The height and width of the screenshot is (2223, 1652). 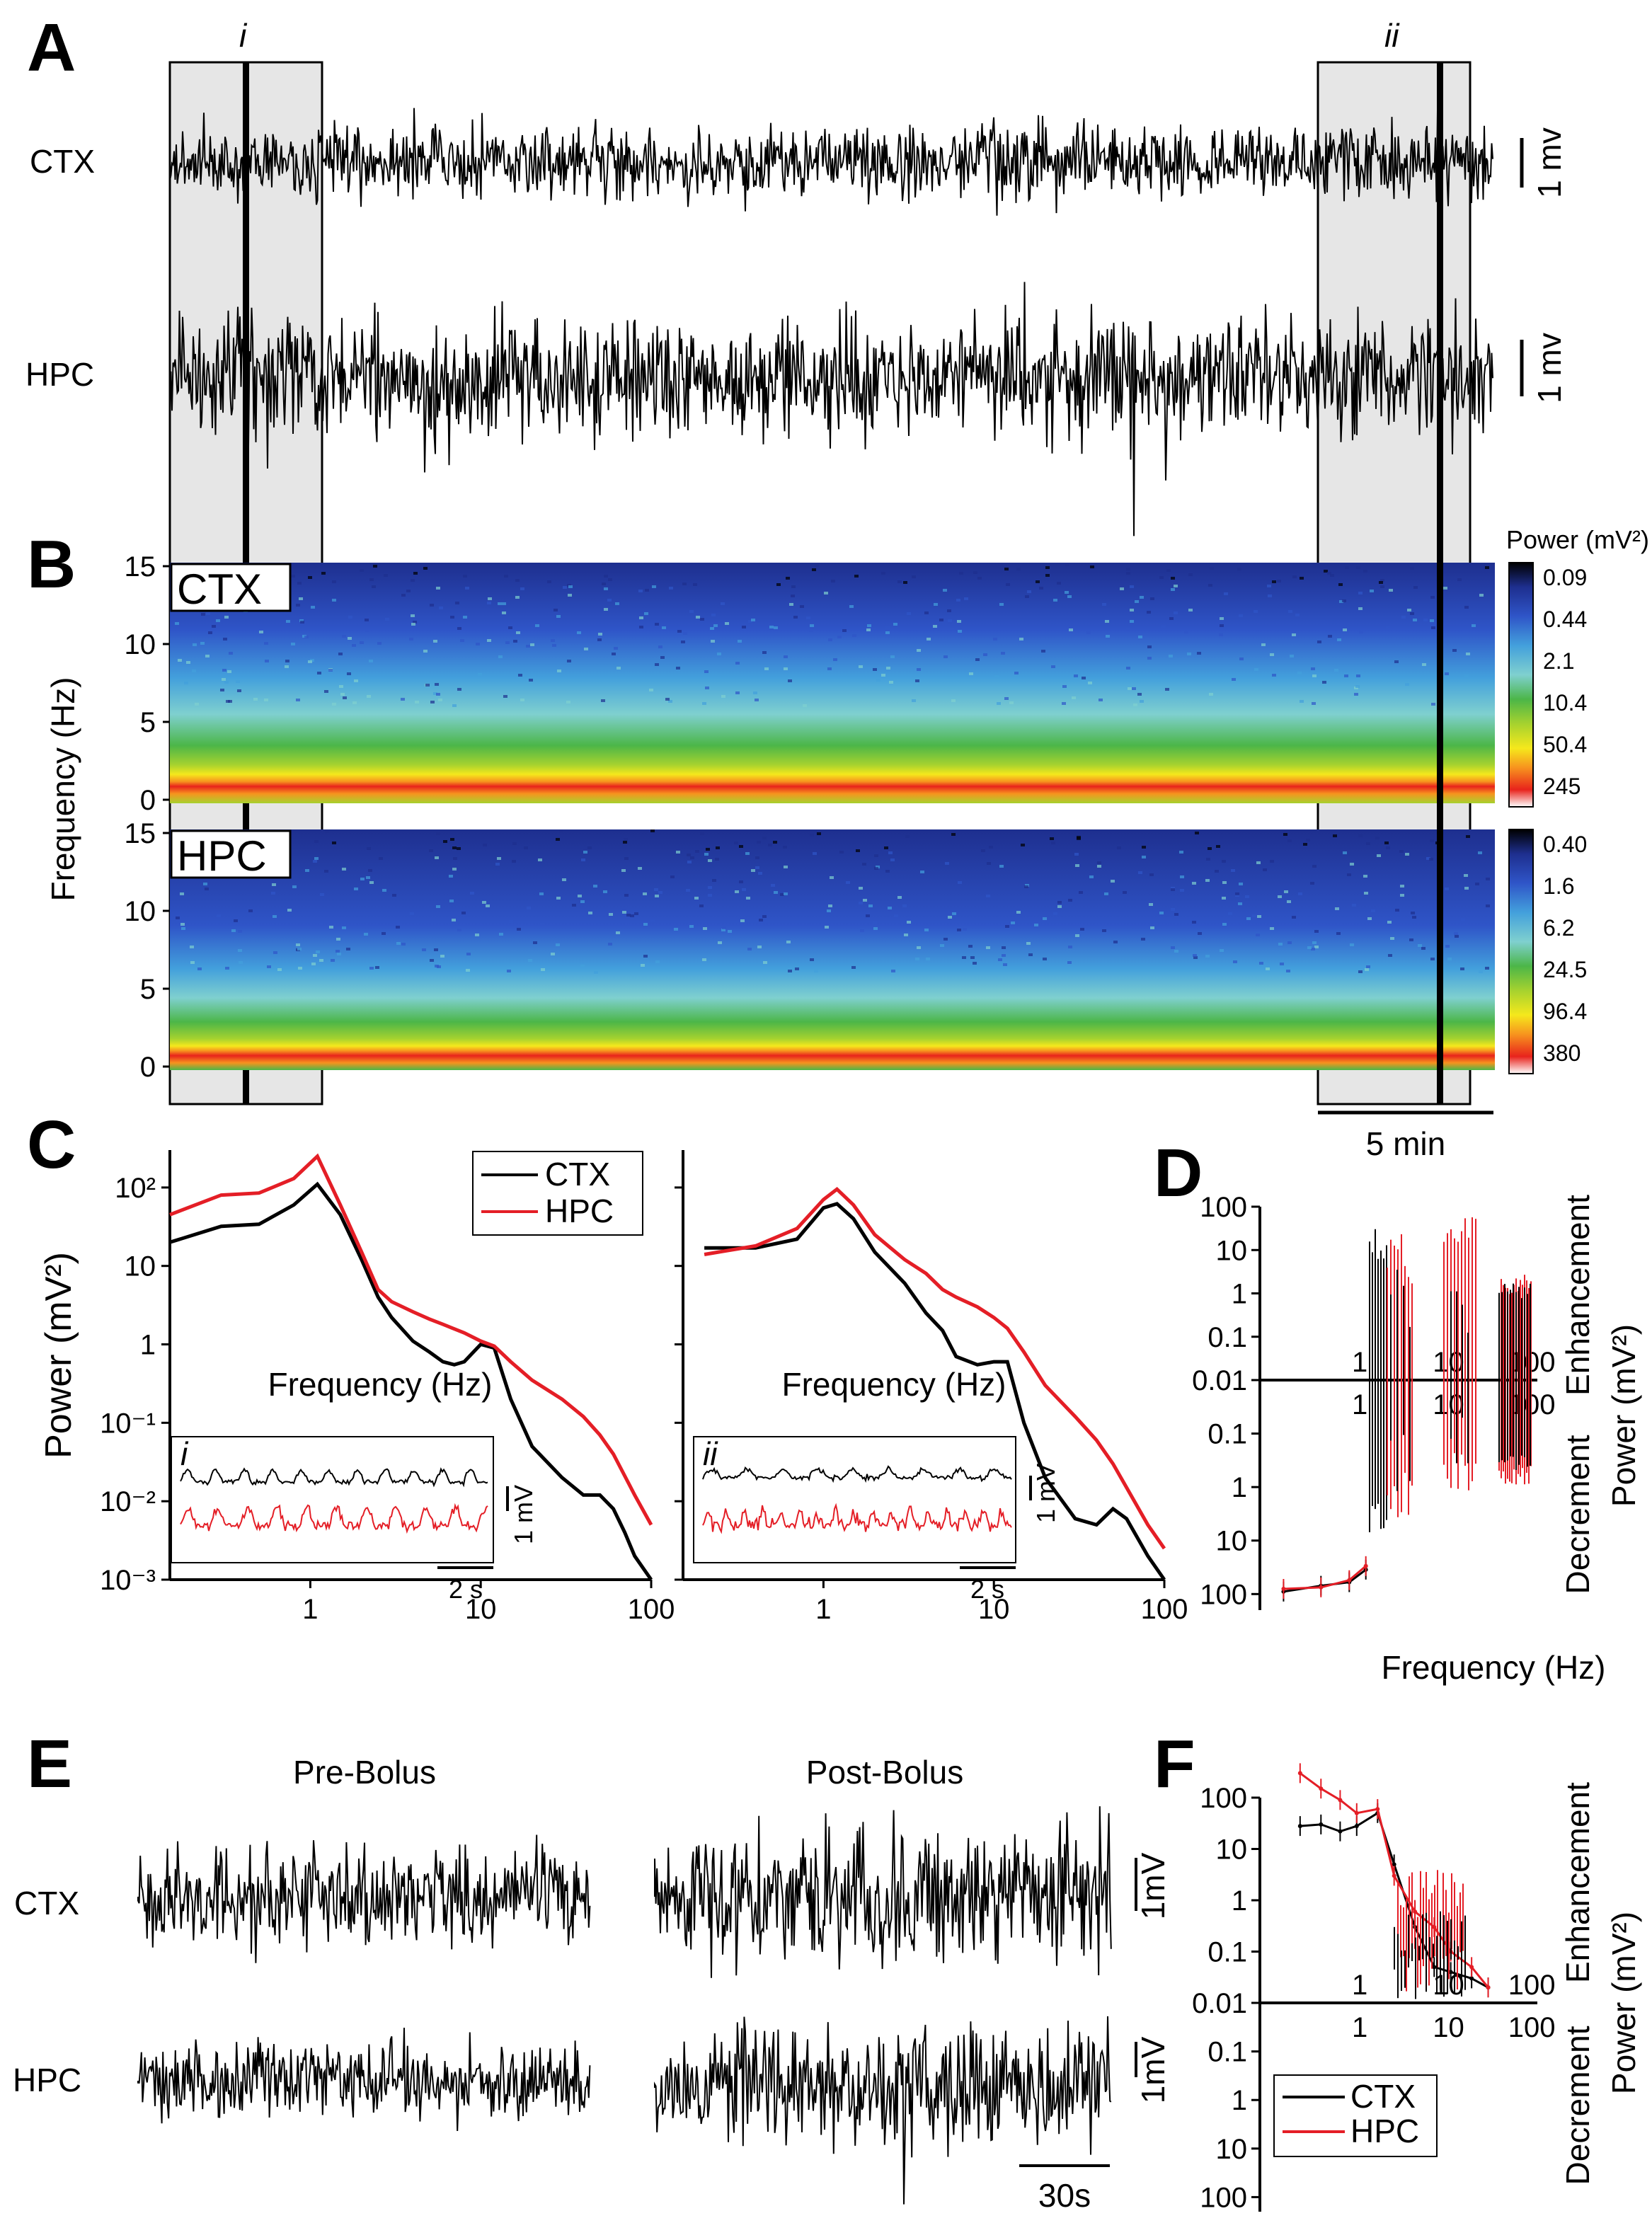 What do you see at coordinates (1565, 969) in the screenshot?
I see `colorbar-tick-label: 24.5` at bounding box center [1565, 969].